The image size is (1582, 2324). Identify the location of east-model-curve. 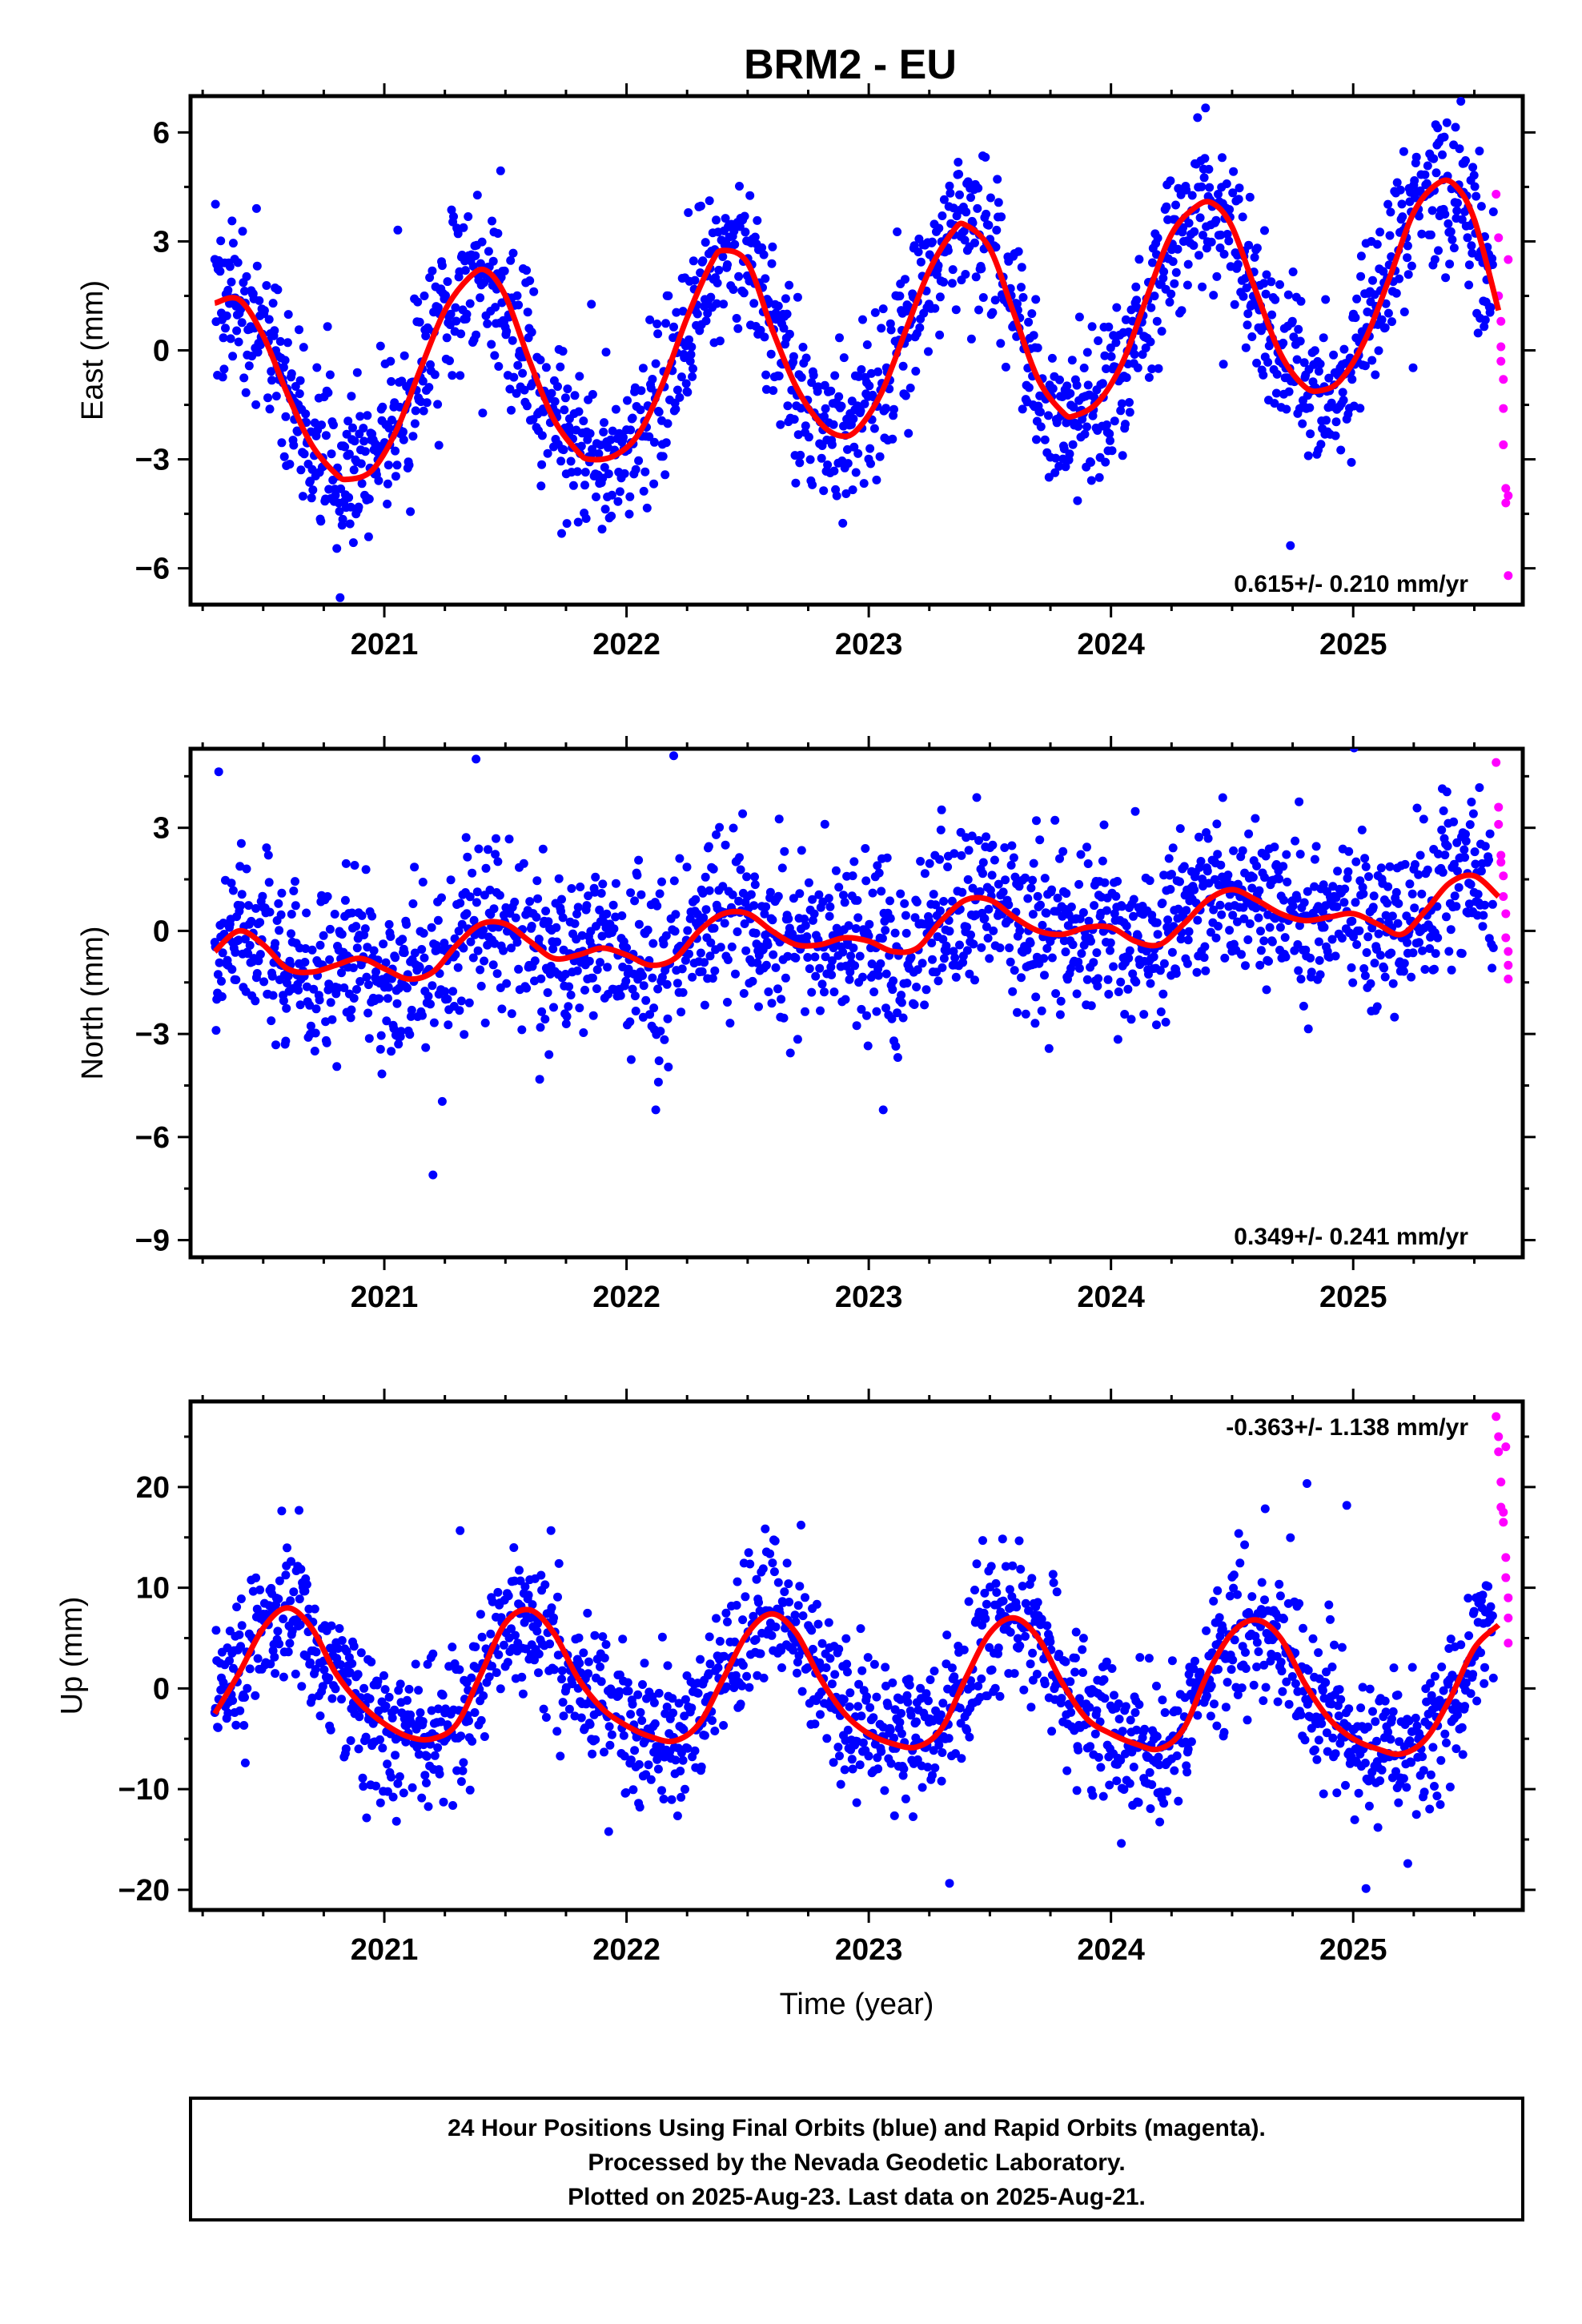
(858, 330).